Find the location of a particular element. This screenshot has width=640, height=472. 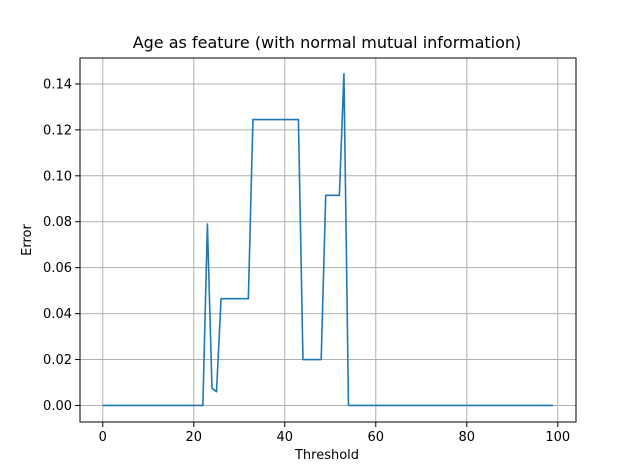

x-tick-label: 20 is located at coordinates (193, 437).